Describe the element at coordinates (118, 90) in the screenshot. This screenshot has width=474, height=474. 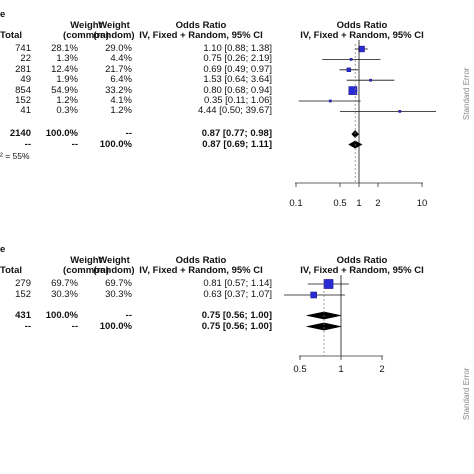
I see `row-weight-random: 33.2%` at that location.